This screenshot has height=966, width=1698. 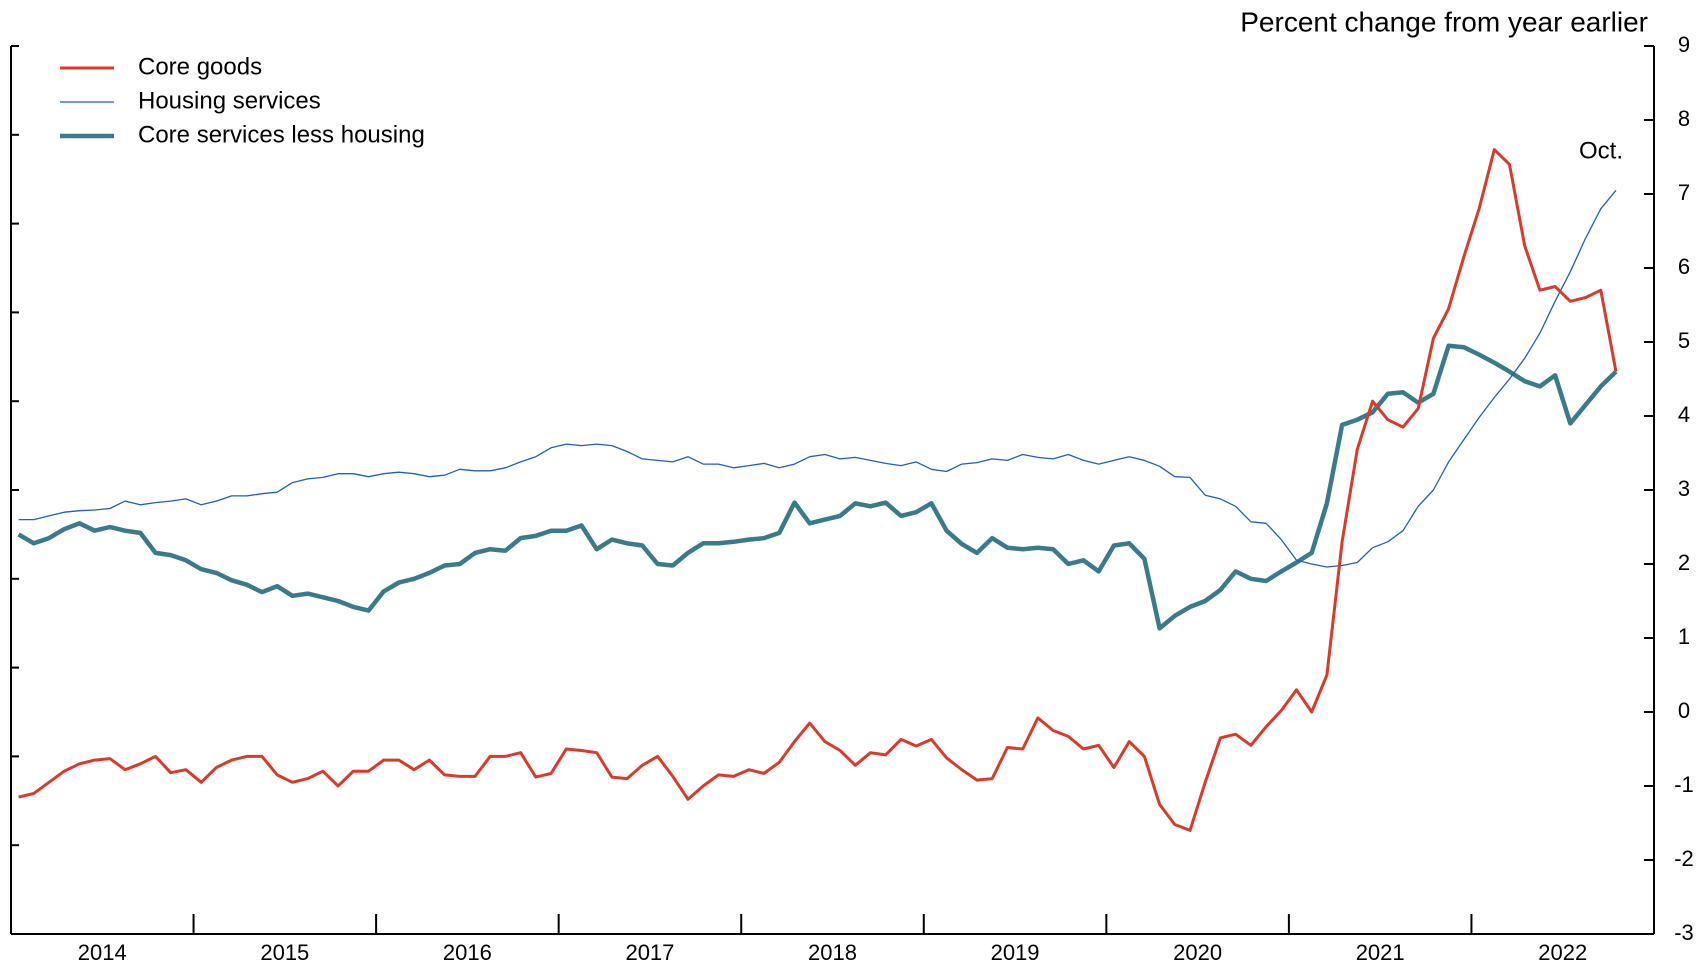 What do you see at coordinates (281, 134) in the screenshot?
I see `legend-label: Core services less housing` at bounding box center [281, 134].